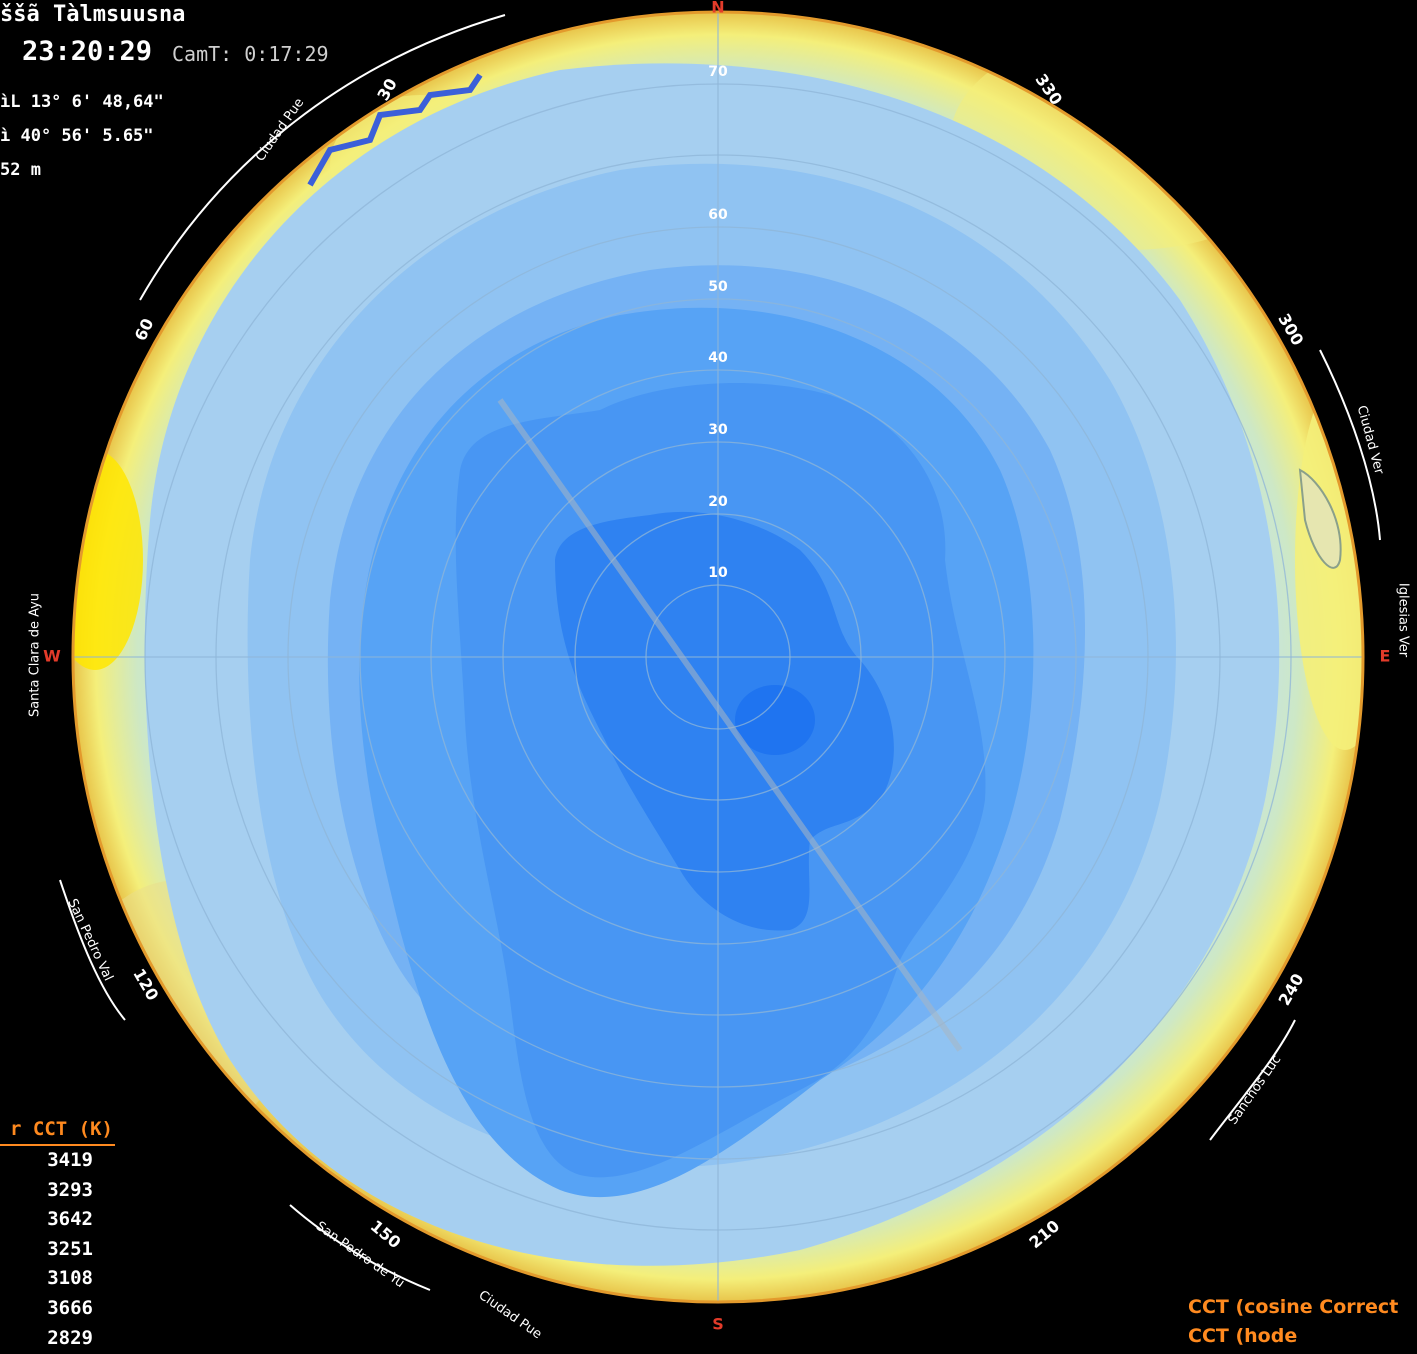 The image size is (1417, 1354). Describe the element at coordinates (35, 655) in the screenshot. I see `place-label: Santa Clara de Ayu` at that location.